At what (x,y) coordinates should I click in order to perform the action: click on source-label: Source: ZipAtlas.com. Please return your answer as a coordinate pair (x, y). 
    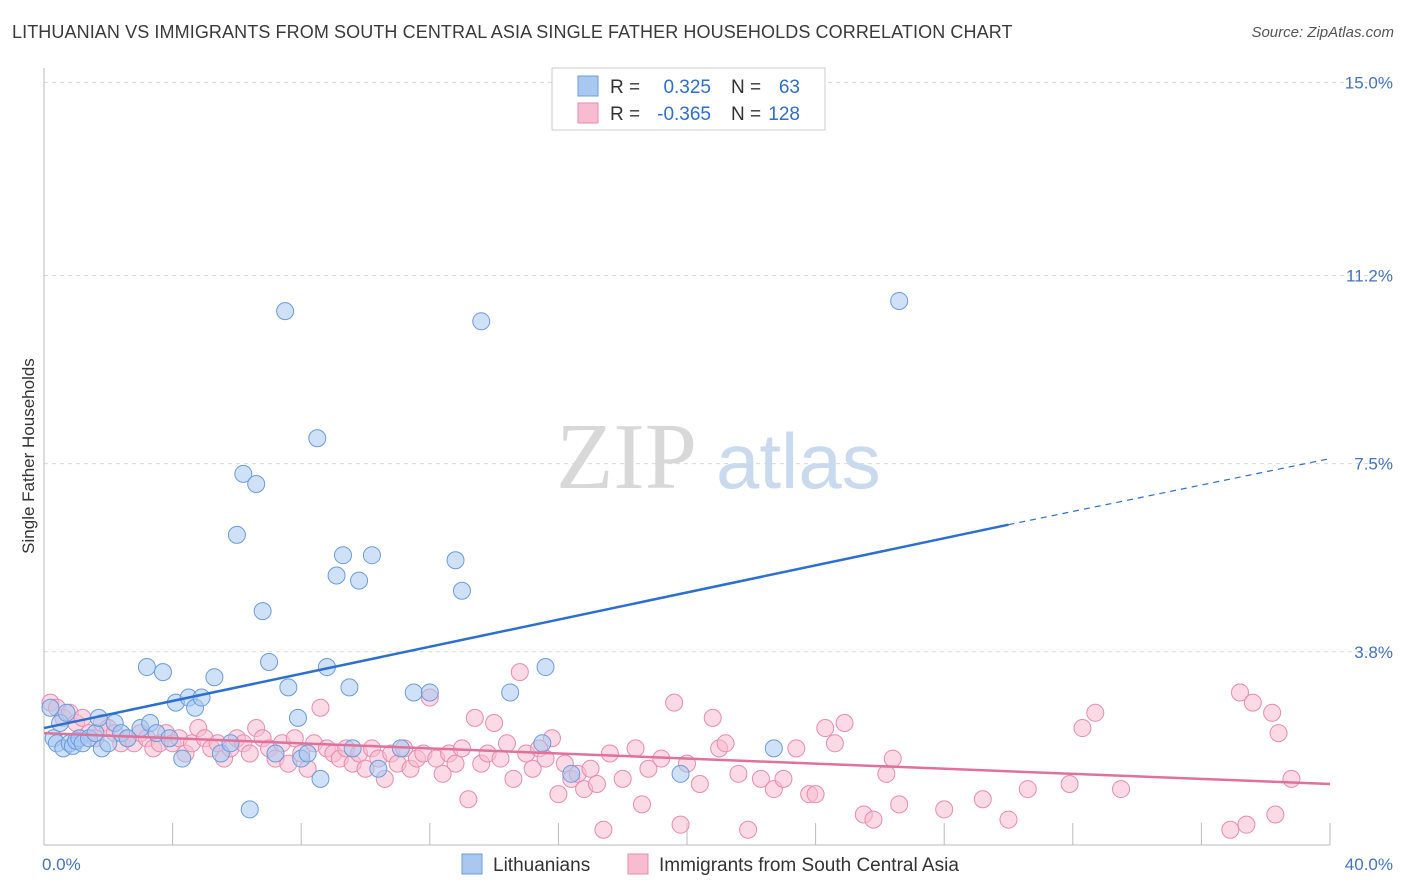
    Looking at the image, I should click on (1322, 32).